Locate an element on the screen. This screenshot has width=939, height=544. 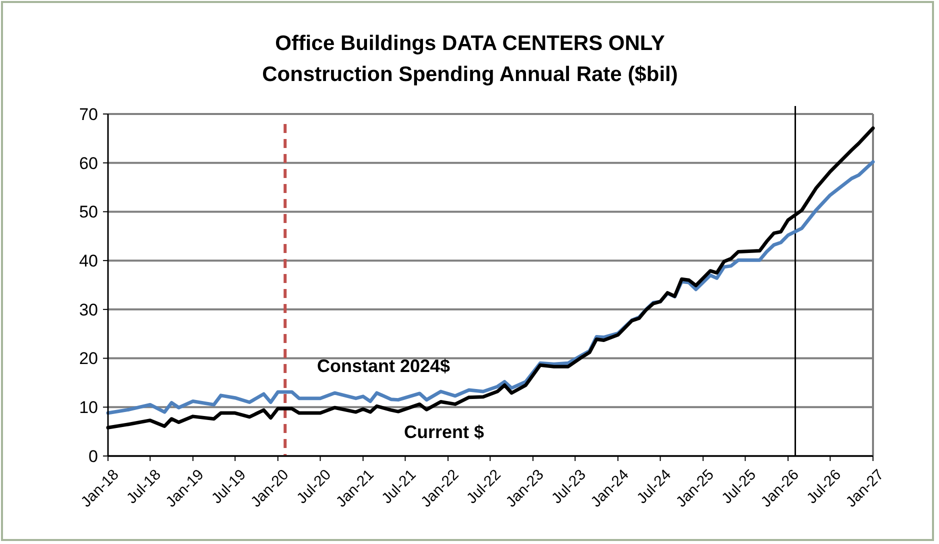
y-tick-label: 70 is located at coordinates (88, 114).